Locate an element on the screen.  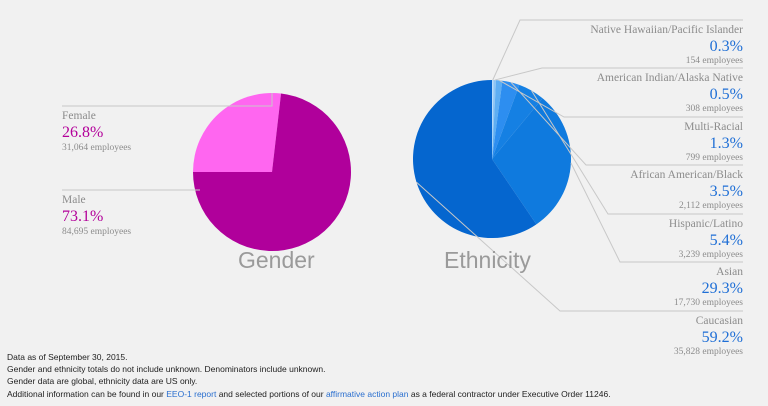
asian-percent: 29.3% is located at coordinates (722, 288).